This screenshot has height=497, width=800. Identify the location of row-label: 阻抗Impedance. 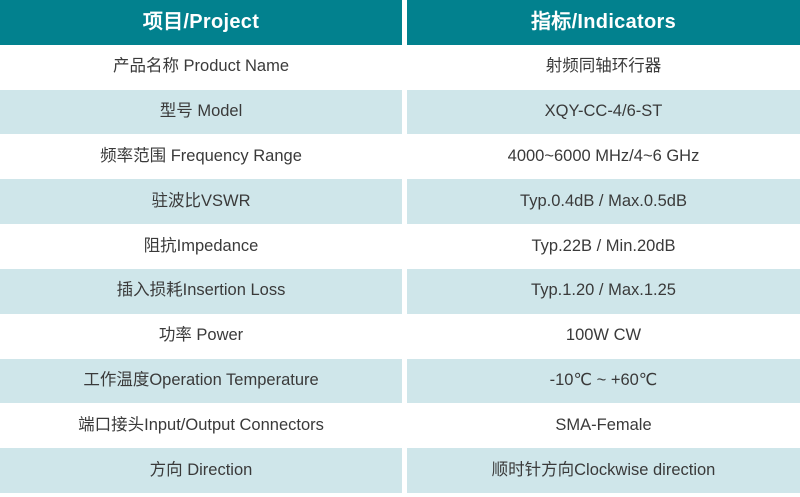
(201, 245).